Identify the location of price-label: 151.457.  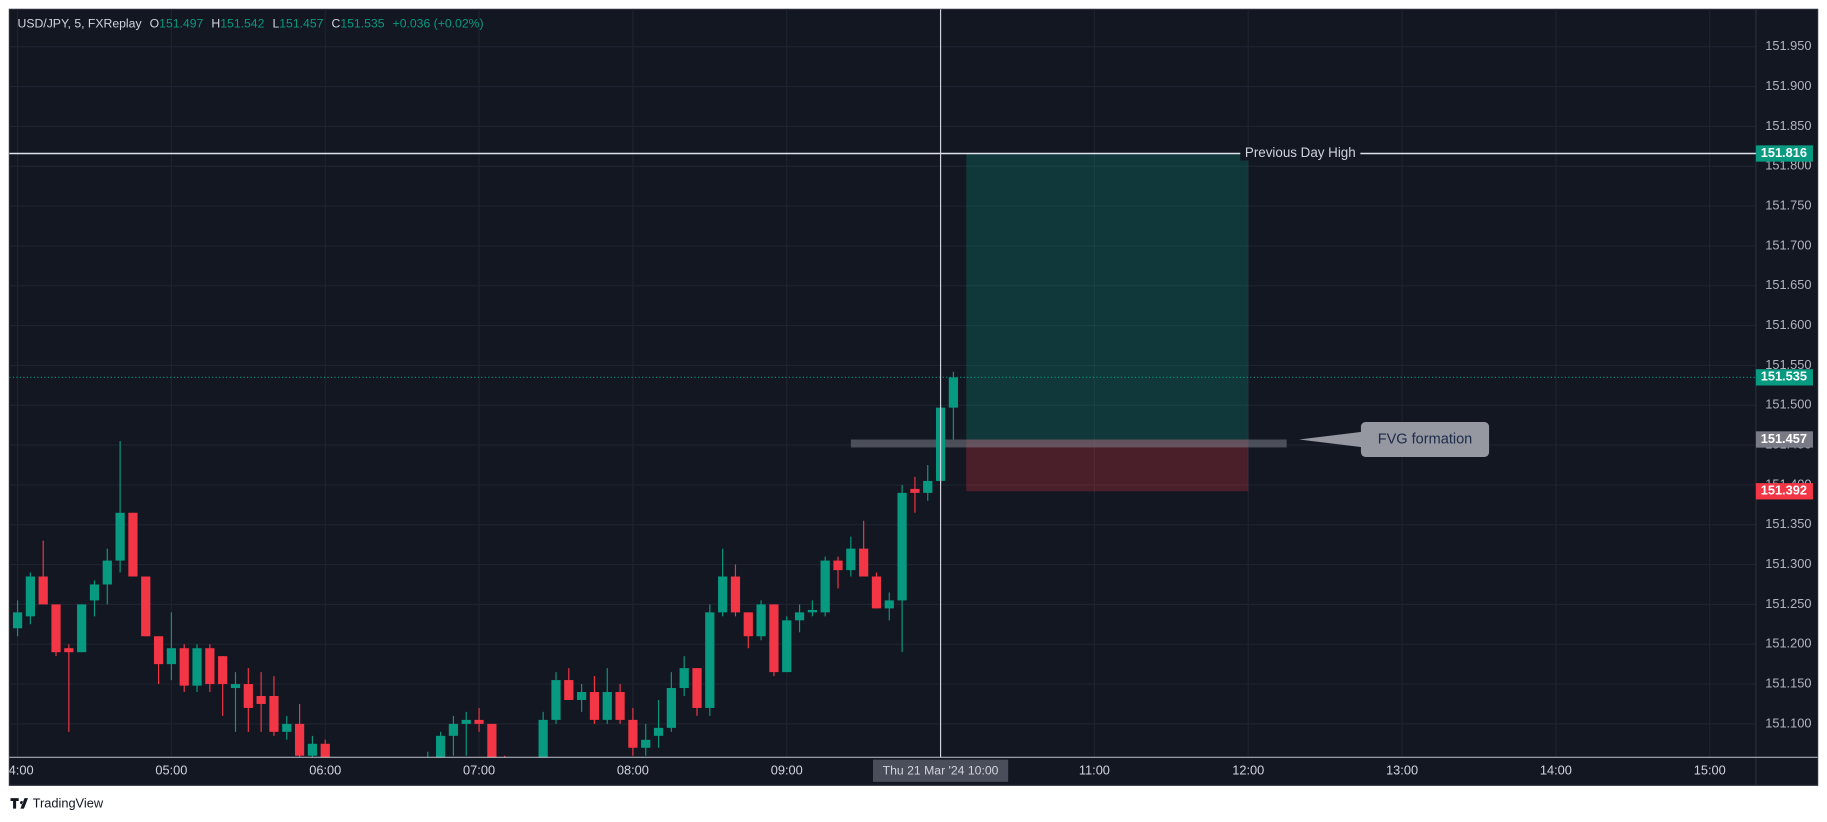
(1784, 438).